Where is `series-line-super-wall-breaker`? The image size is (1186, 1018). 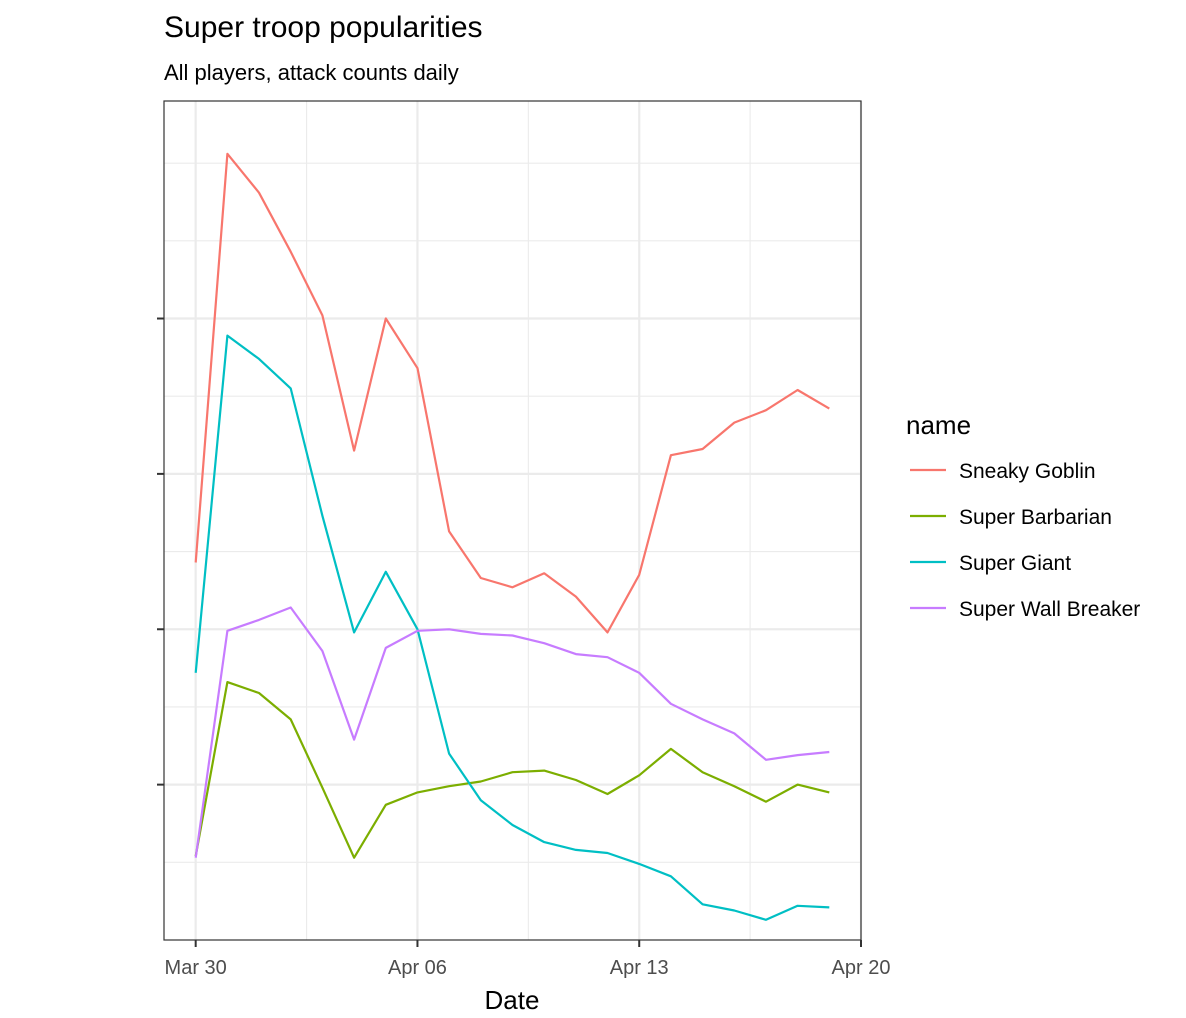
series-line-super-wall-breaker is located at coordinates (512, 732).